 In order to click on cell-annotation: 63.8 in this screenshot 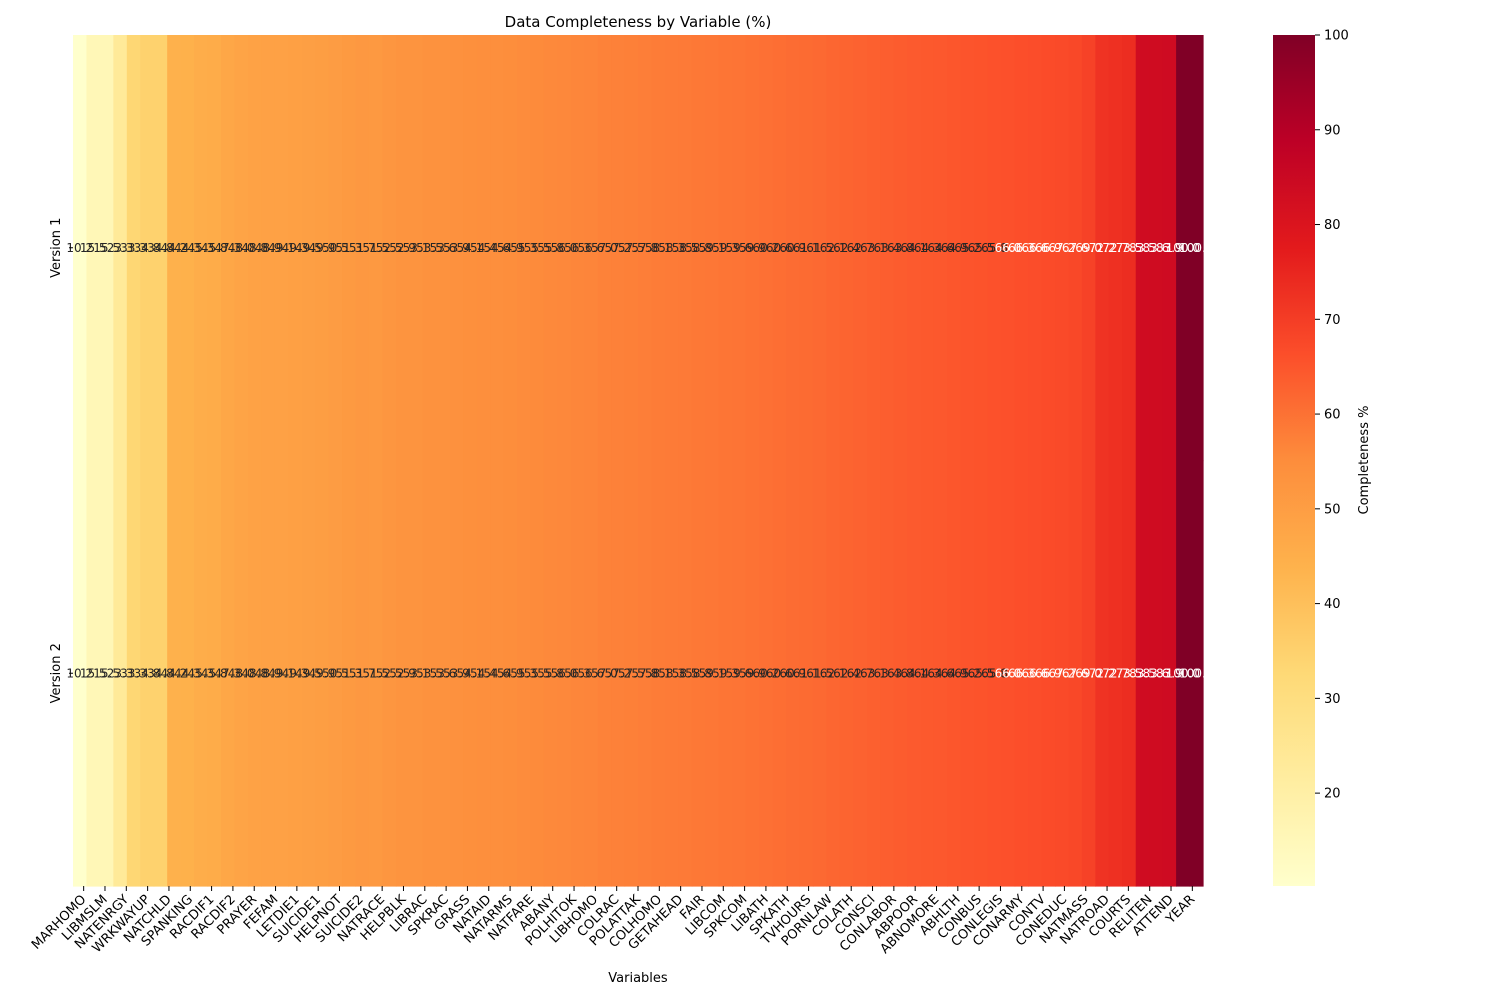, I will do `click(900, 248)`.